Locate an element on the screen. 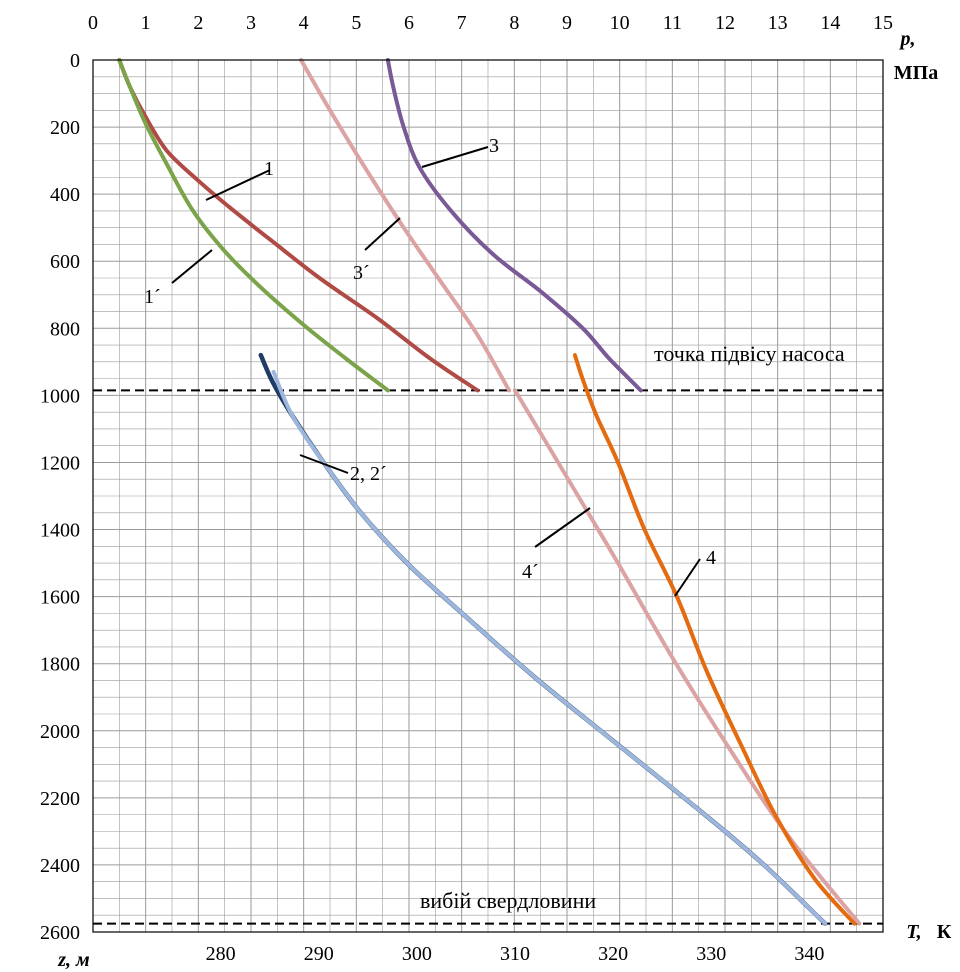 This screenshot has height=972, width=960. curve-label-1-prime: 1´ is located at coordinates (152, 297).